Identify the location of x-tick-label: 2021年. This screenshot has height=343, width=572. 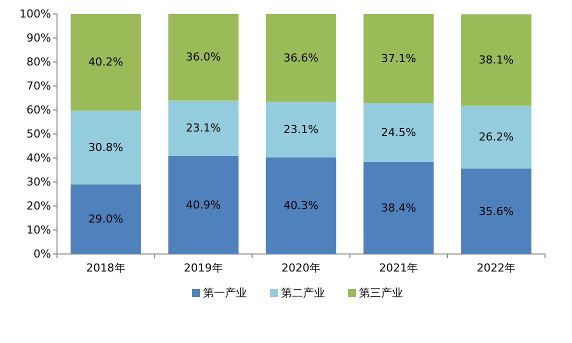
(398, 268).